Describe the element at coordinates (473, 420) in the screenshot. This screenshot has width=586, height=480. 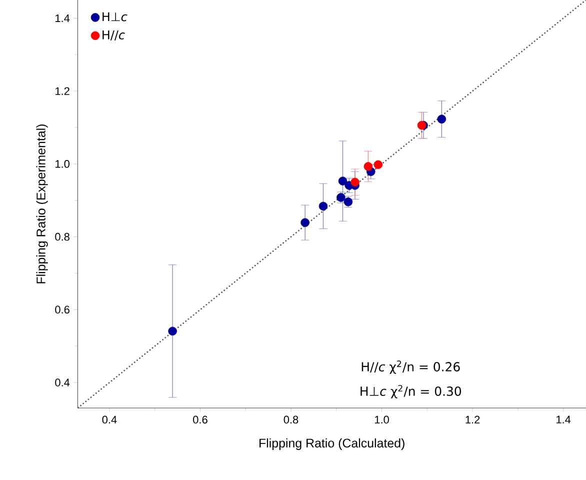
I see `x-tick-label: 1.2` at that location.